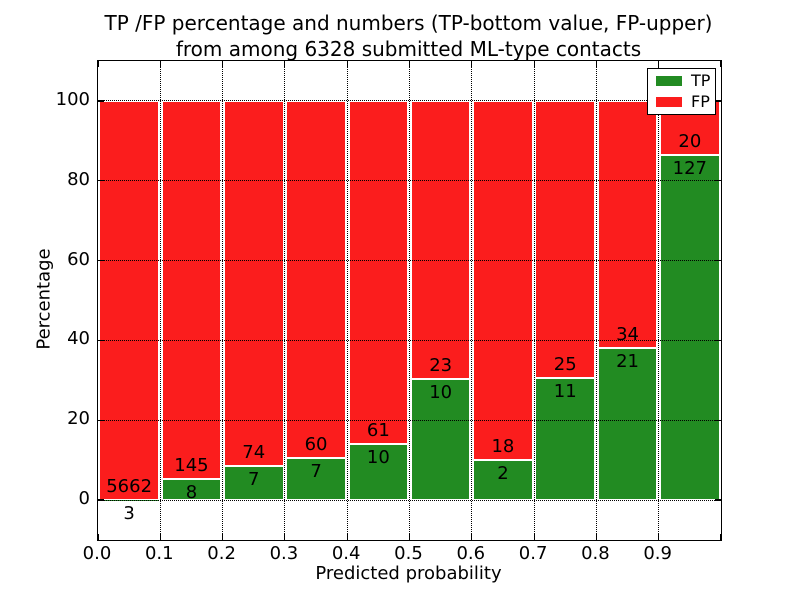 This screenshot has height=600, width=800. I want to click on fp-count-label: 74, so click(254, 452).